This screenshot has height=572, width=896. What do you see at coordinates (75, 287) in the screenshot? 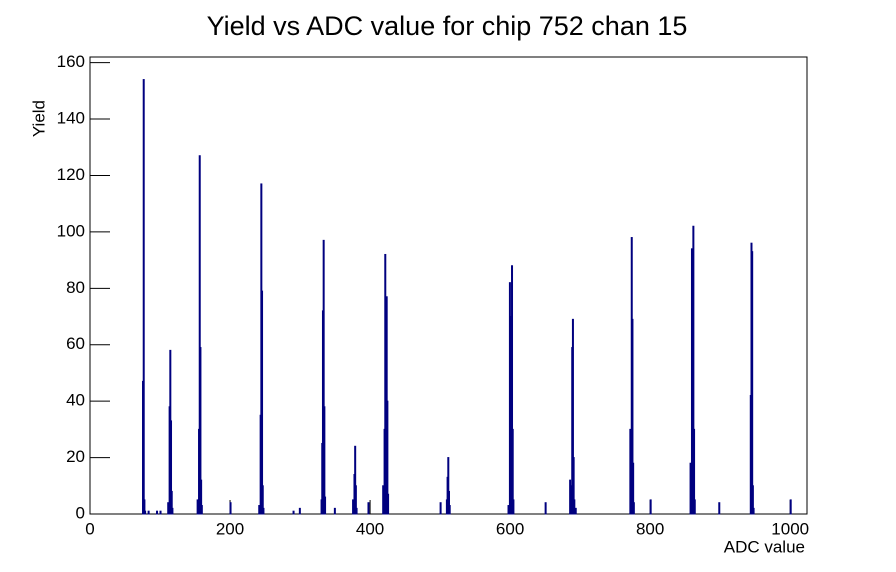
I see `y-tick-label: 80` at bounding box center [75, 287].